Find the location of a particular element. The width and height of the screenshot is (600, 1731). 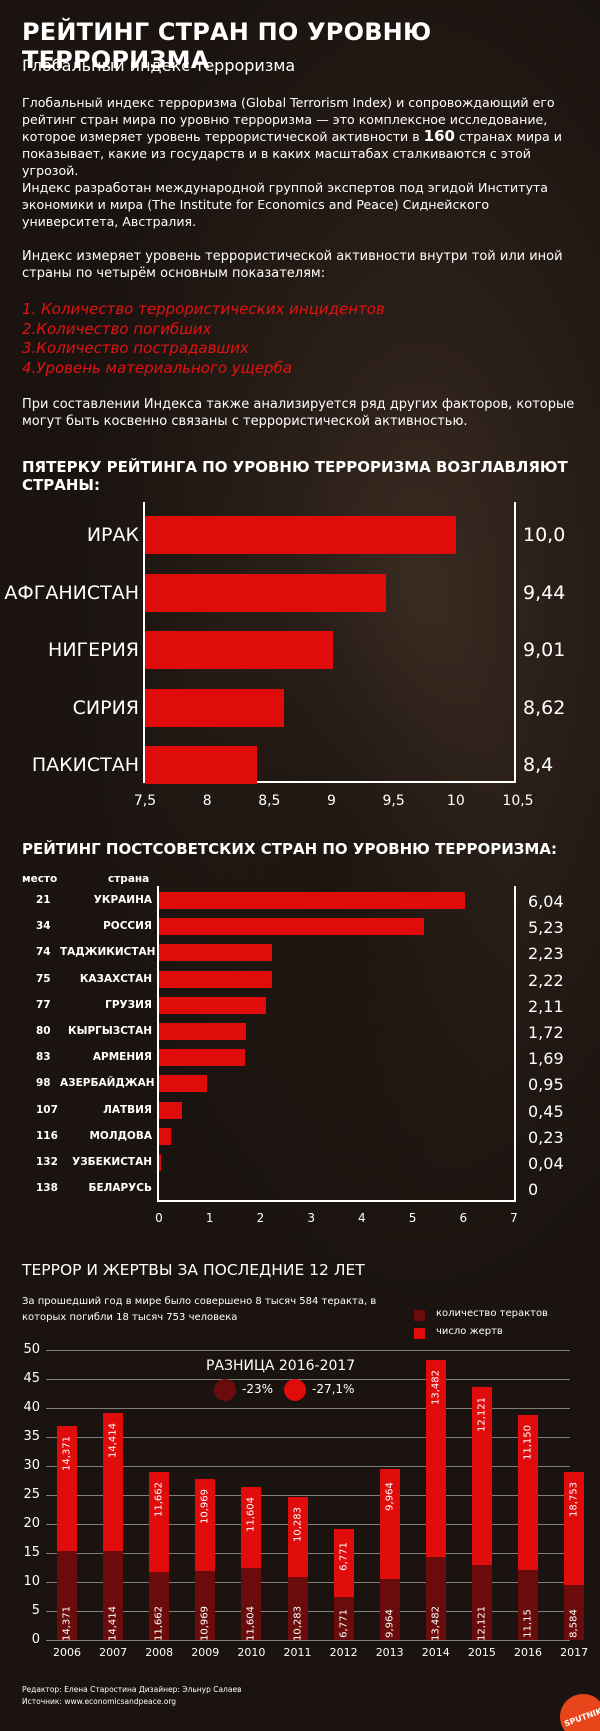

chart1-x-tick: 10 is located at coordinates (455, 801).